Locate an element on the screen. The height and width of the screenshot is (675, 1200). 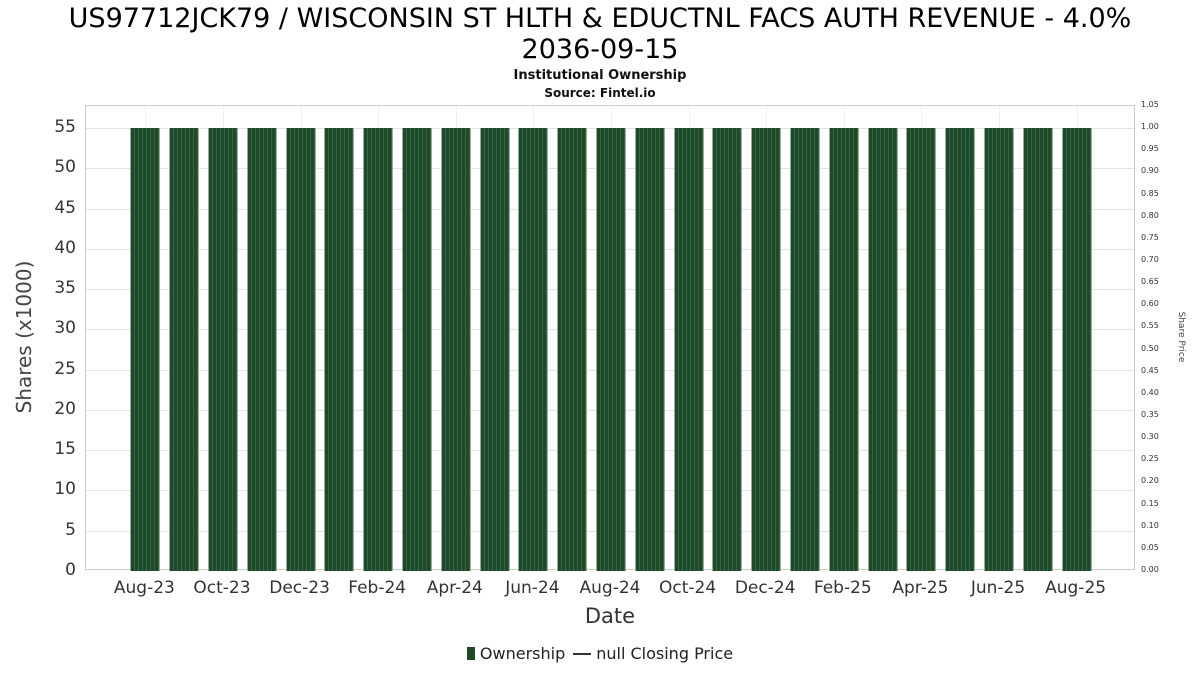
y-tick-label-right: 0.75 is located at coordinates (1150, 237).